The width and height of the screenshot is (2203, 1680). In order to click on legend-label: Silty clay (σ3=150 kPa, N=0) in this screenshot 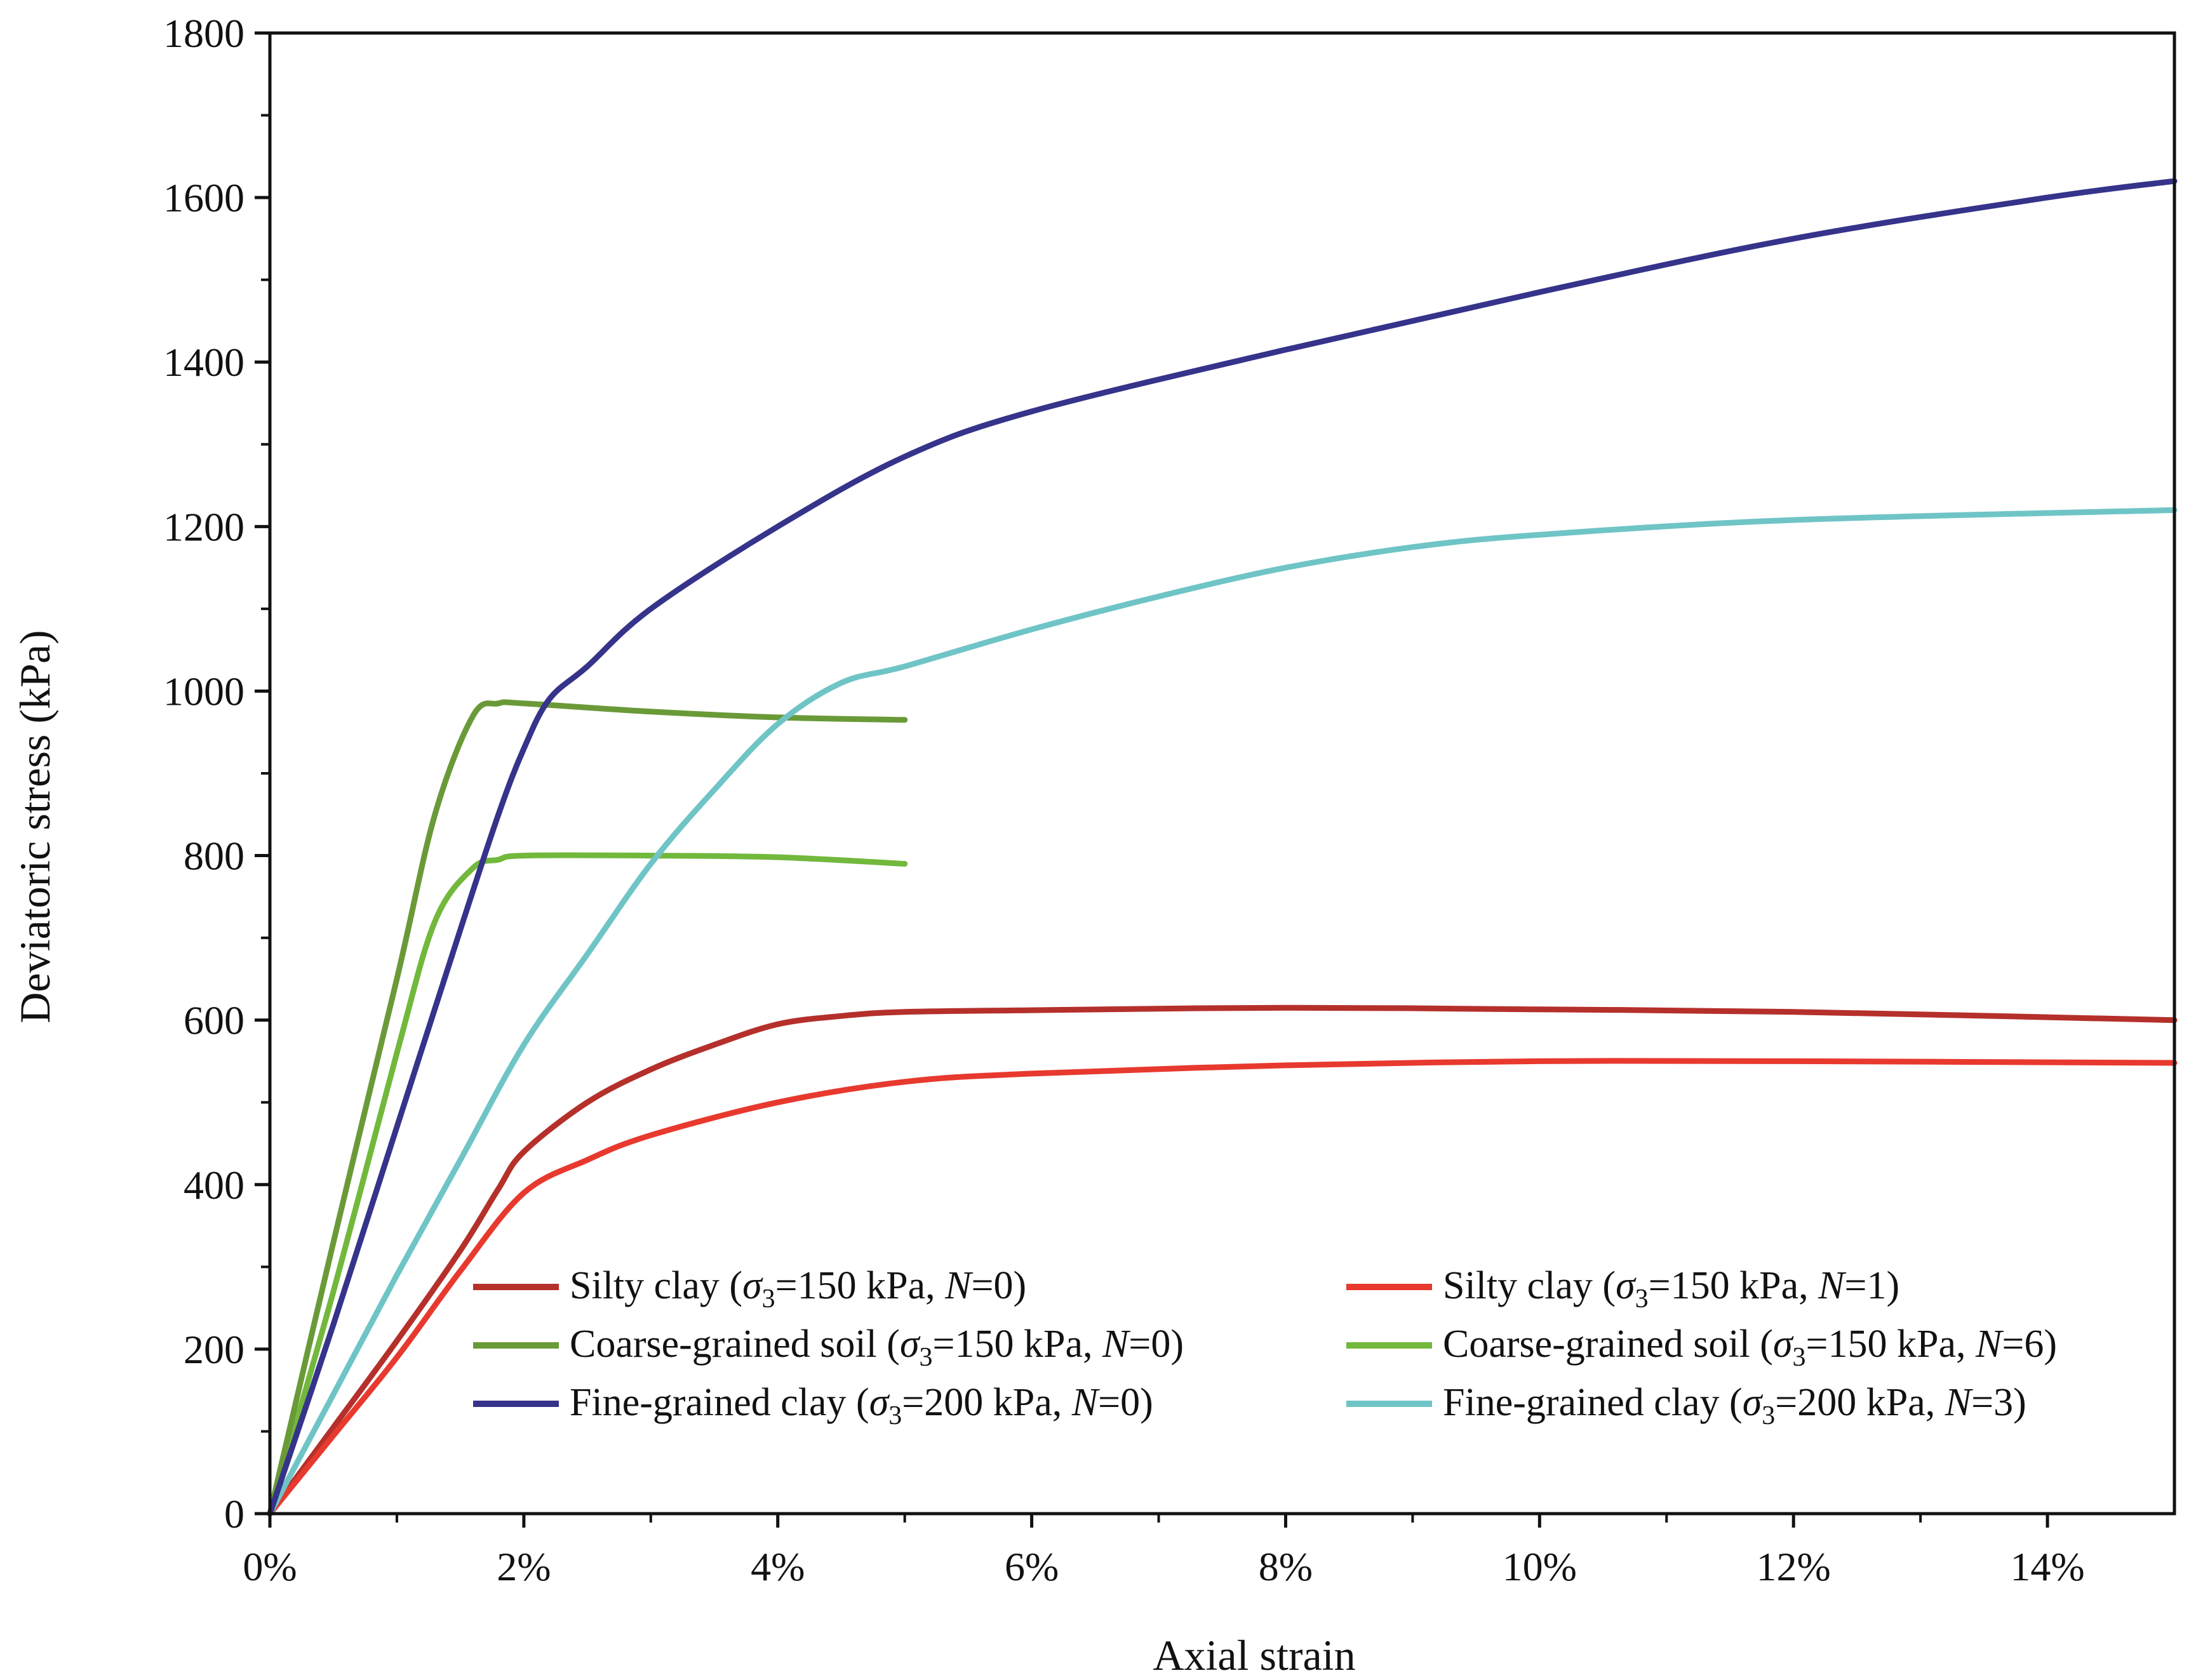, I will do `click(798, 1289)`.